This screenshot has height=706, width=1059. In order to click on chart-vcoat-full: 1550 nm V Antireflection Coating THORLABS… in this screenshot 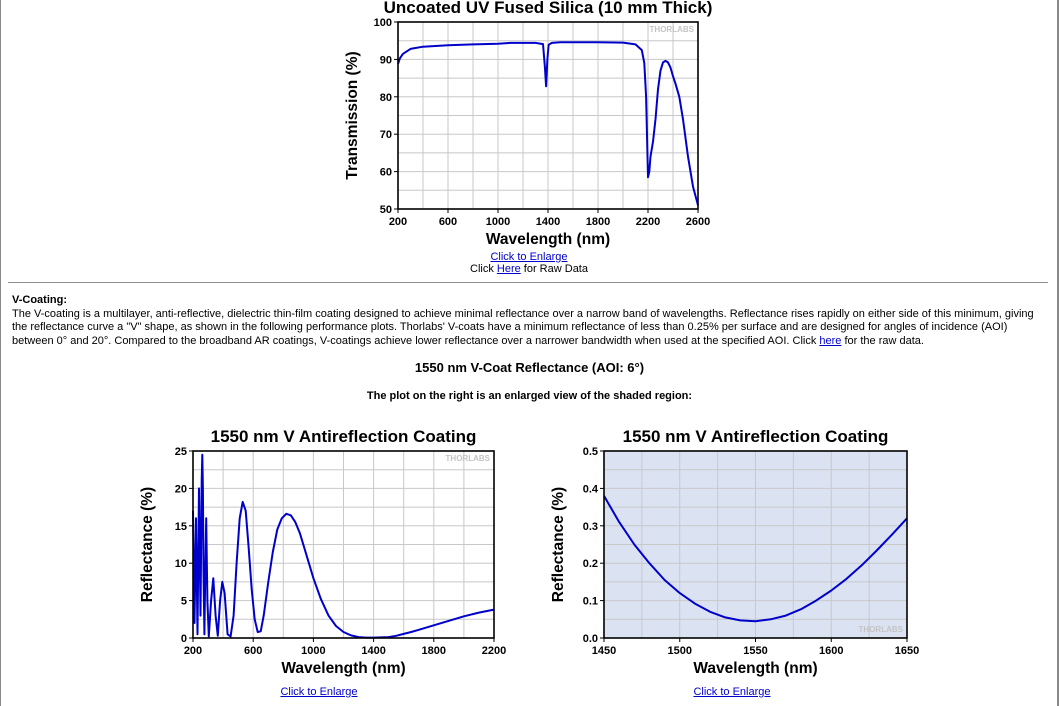, I will do `click(325, 550)`.